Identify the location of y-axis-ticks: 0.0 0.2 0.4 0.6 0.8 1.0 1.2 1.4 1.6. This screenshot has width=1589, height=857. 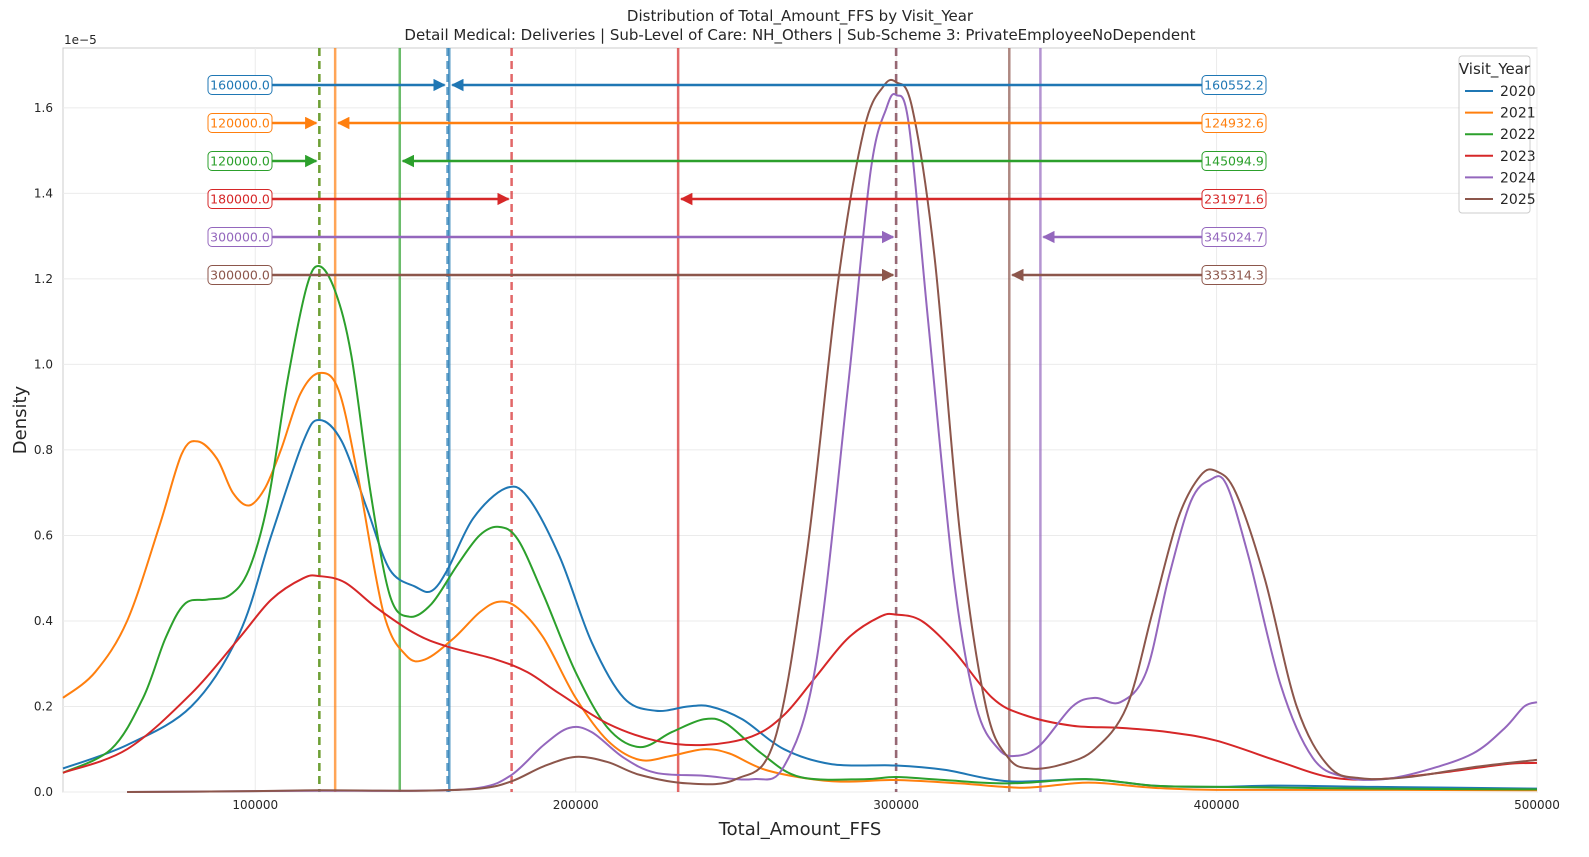
(43, 450).